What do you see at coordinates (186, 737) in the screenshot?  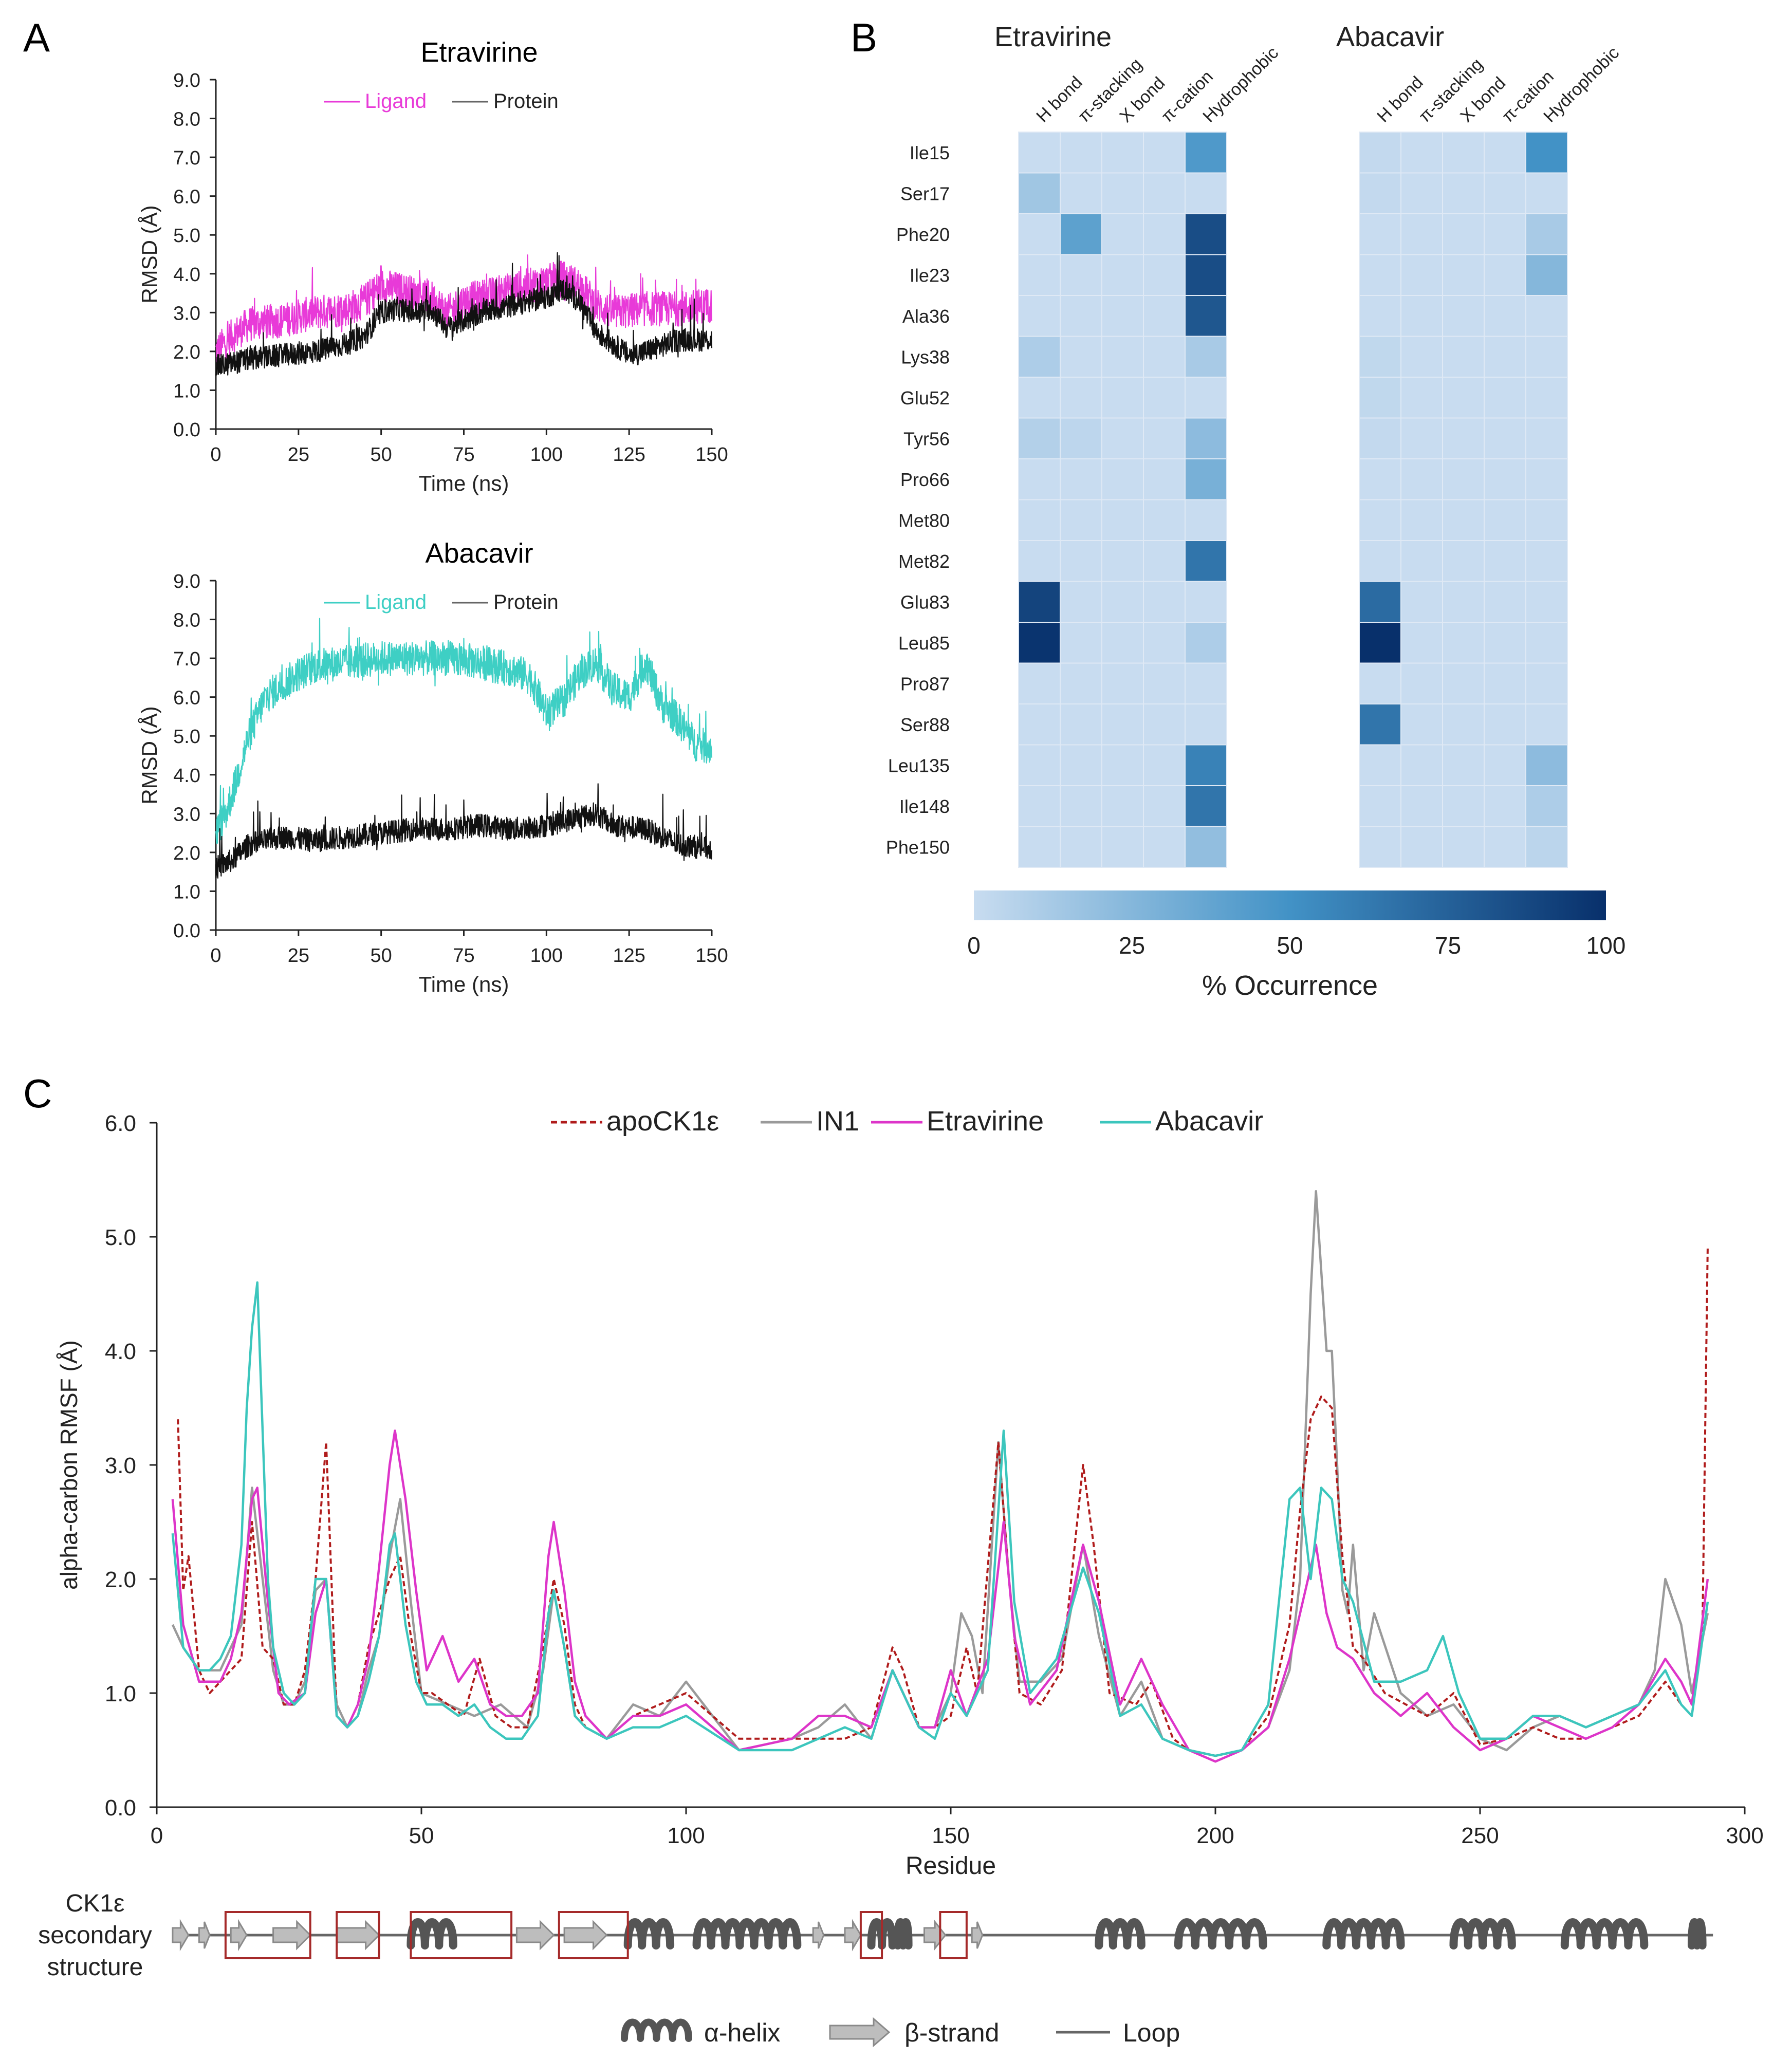 I see `y-tick-label: 5.0` at bounding box center [186, 737].